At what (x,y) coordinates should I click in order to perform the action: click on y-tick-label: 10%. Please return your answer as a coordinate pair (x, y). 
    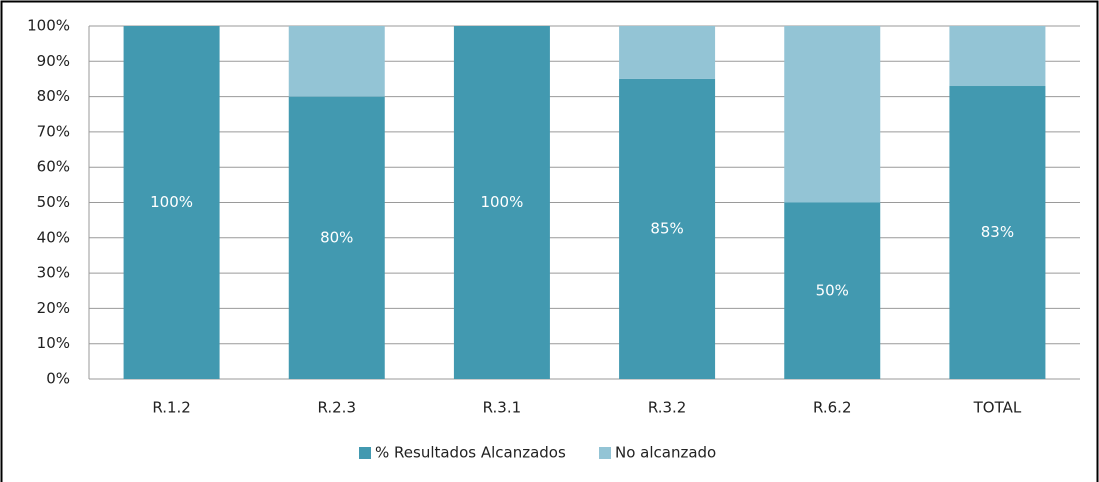
    Looking at the image, I should click on (53, 343).